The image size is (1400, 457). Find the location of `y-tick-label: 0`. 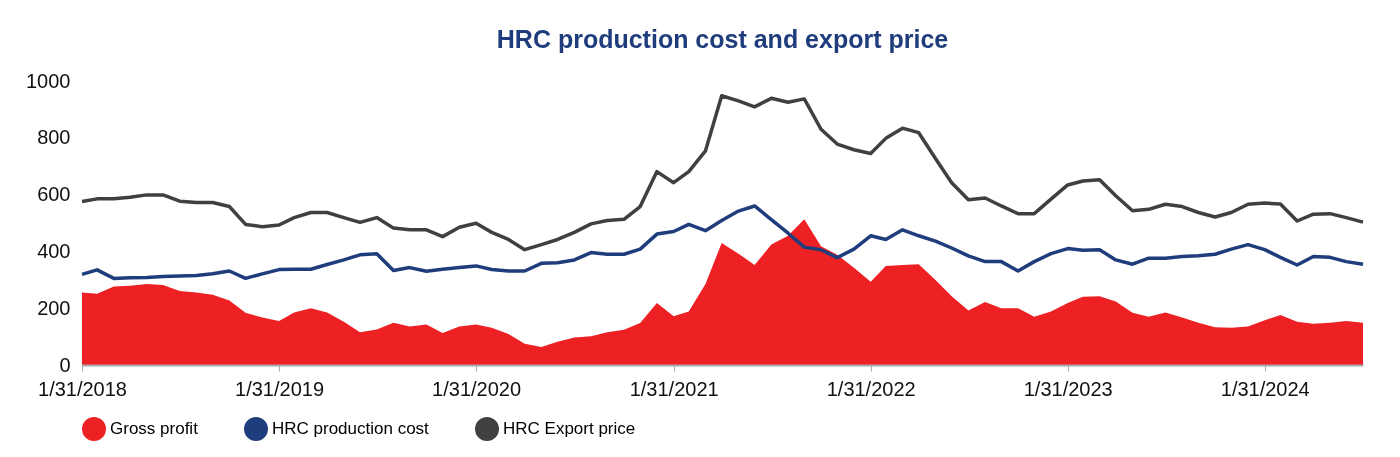

y-tick-label: 0 is located at coordinates (65, 364).